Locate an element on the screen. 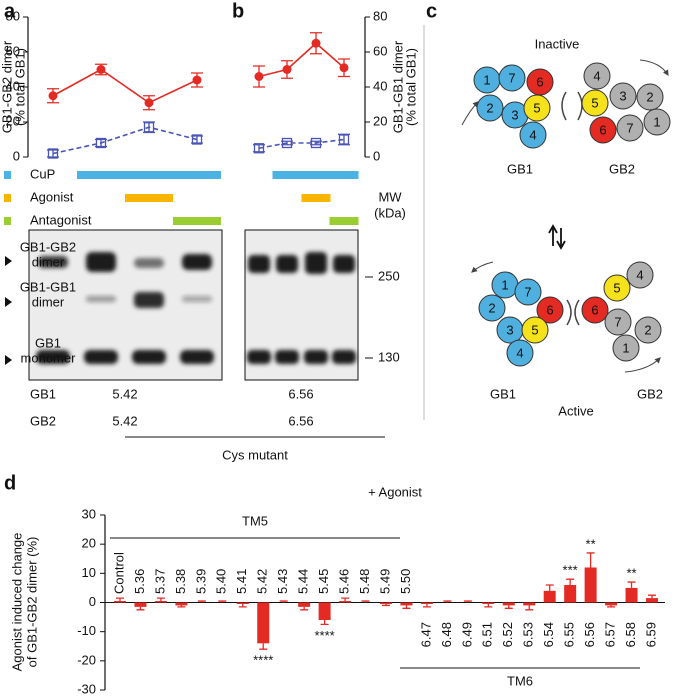 Image resolution: width=685 pixels, height=696 pixels. y-tick-label: 0 is located at coordinates (16, 155).